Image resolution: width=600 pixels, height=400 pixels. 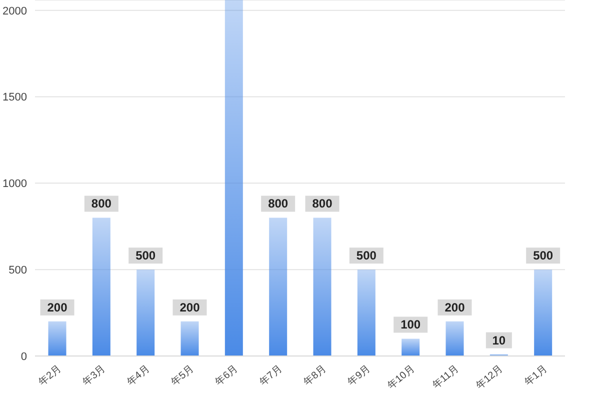 What do you see at coordinates (270, 375) in the screenshot?
I see `x-tick-label: 年7月` at bounding box center [270, 375].